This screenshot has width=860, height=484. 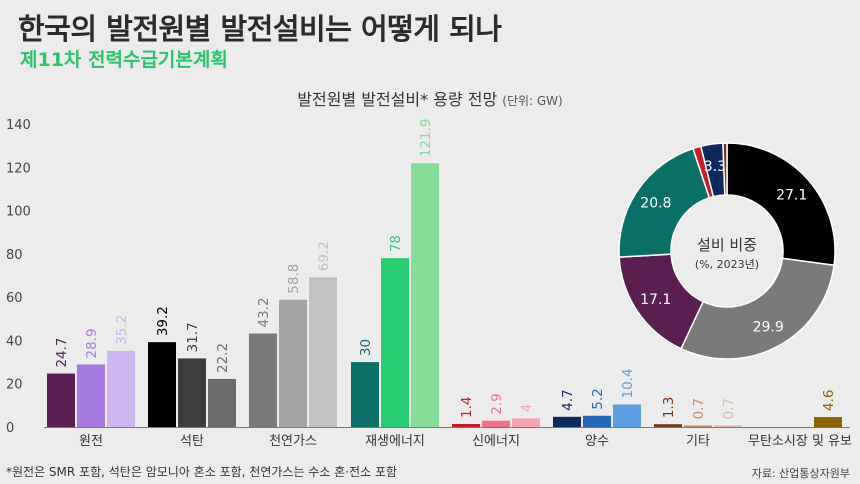 What do you see at coordinates (800, 441) in the screenshot?
I see `x-category-label: 무탄소시장 및 유보` at bounding box center [800, 441].